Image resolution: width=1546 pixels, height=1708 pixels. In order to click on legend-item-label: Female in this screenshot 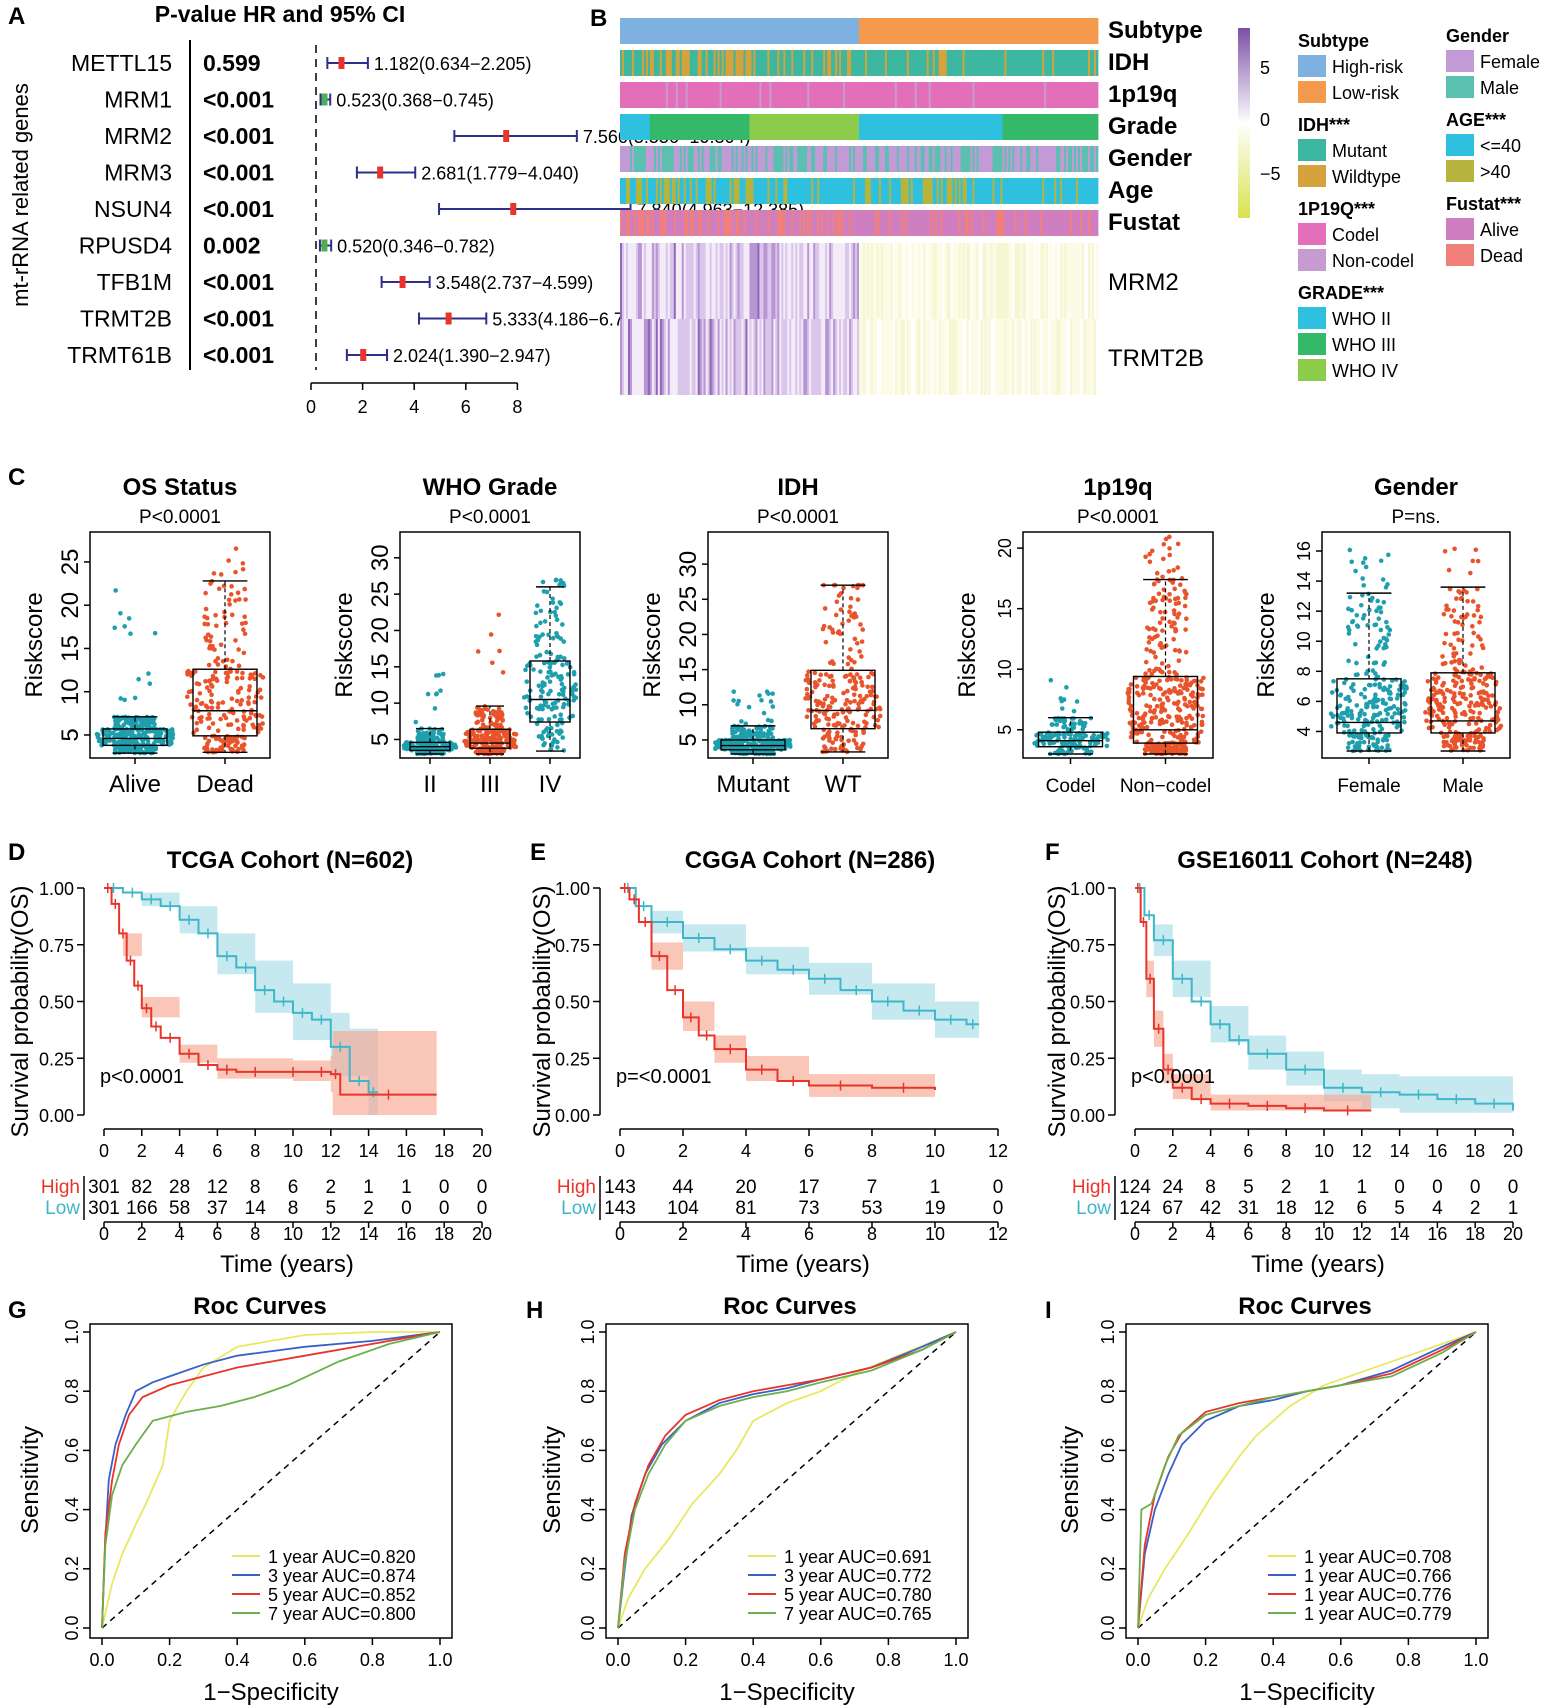, I will do `click(1510, 62)`.